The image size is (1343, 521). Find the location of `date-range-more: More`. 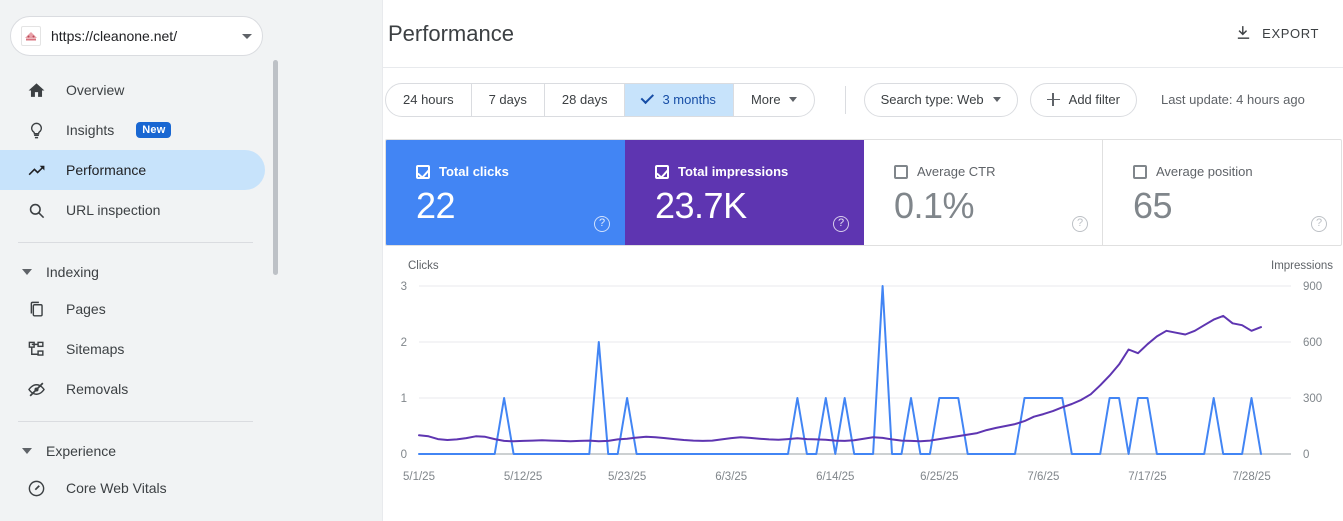

date-range-more: More is located at coordinates (774, 100).